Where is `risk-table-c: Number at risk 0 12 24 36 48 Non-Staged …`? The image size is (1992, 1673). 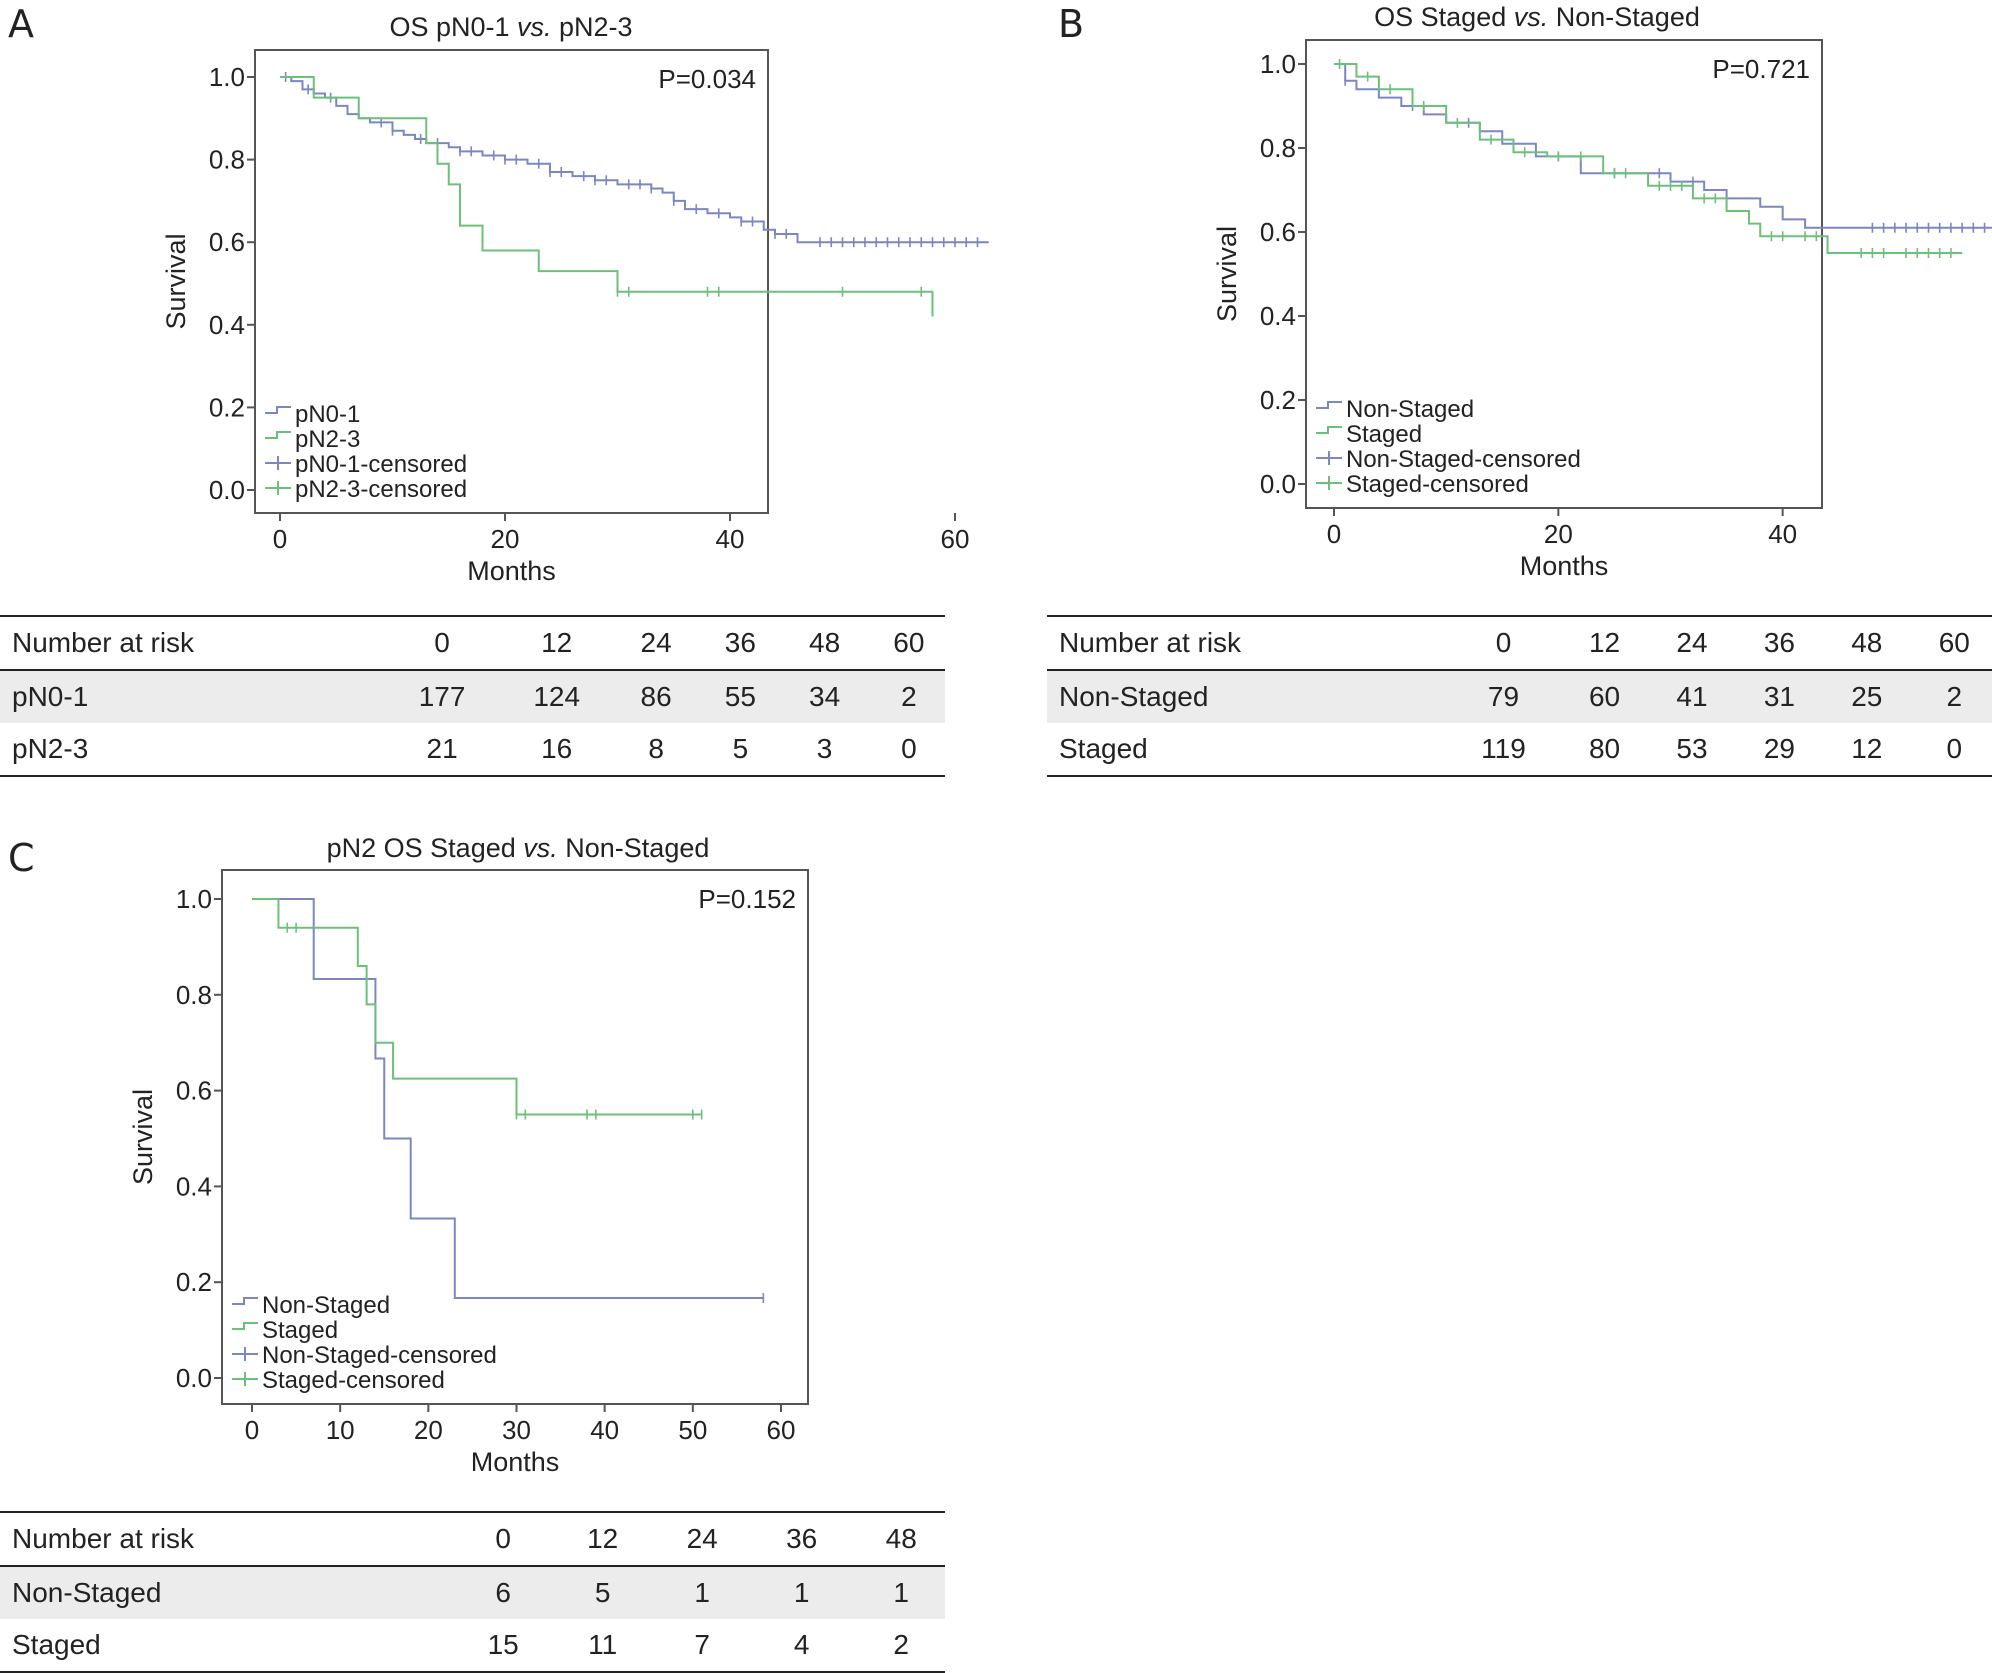 risk-table-c: Number at risk 0 12 24 36 48 Non-Staged … is located at coordinates (472, 1592).